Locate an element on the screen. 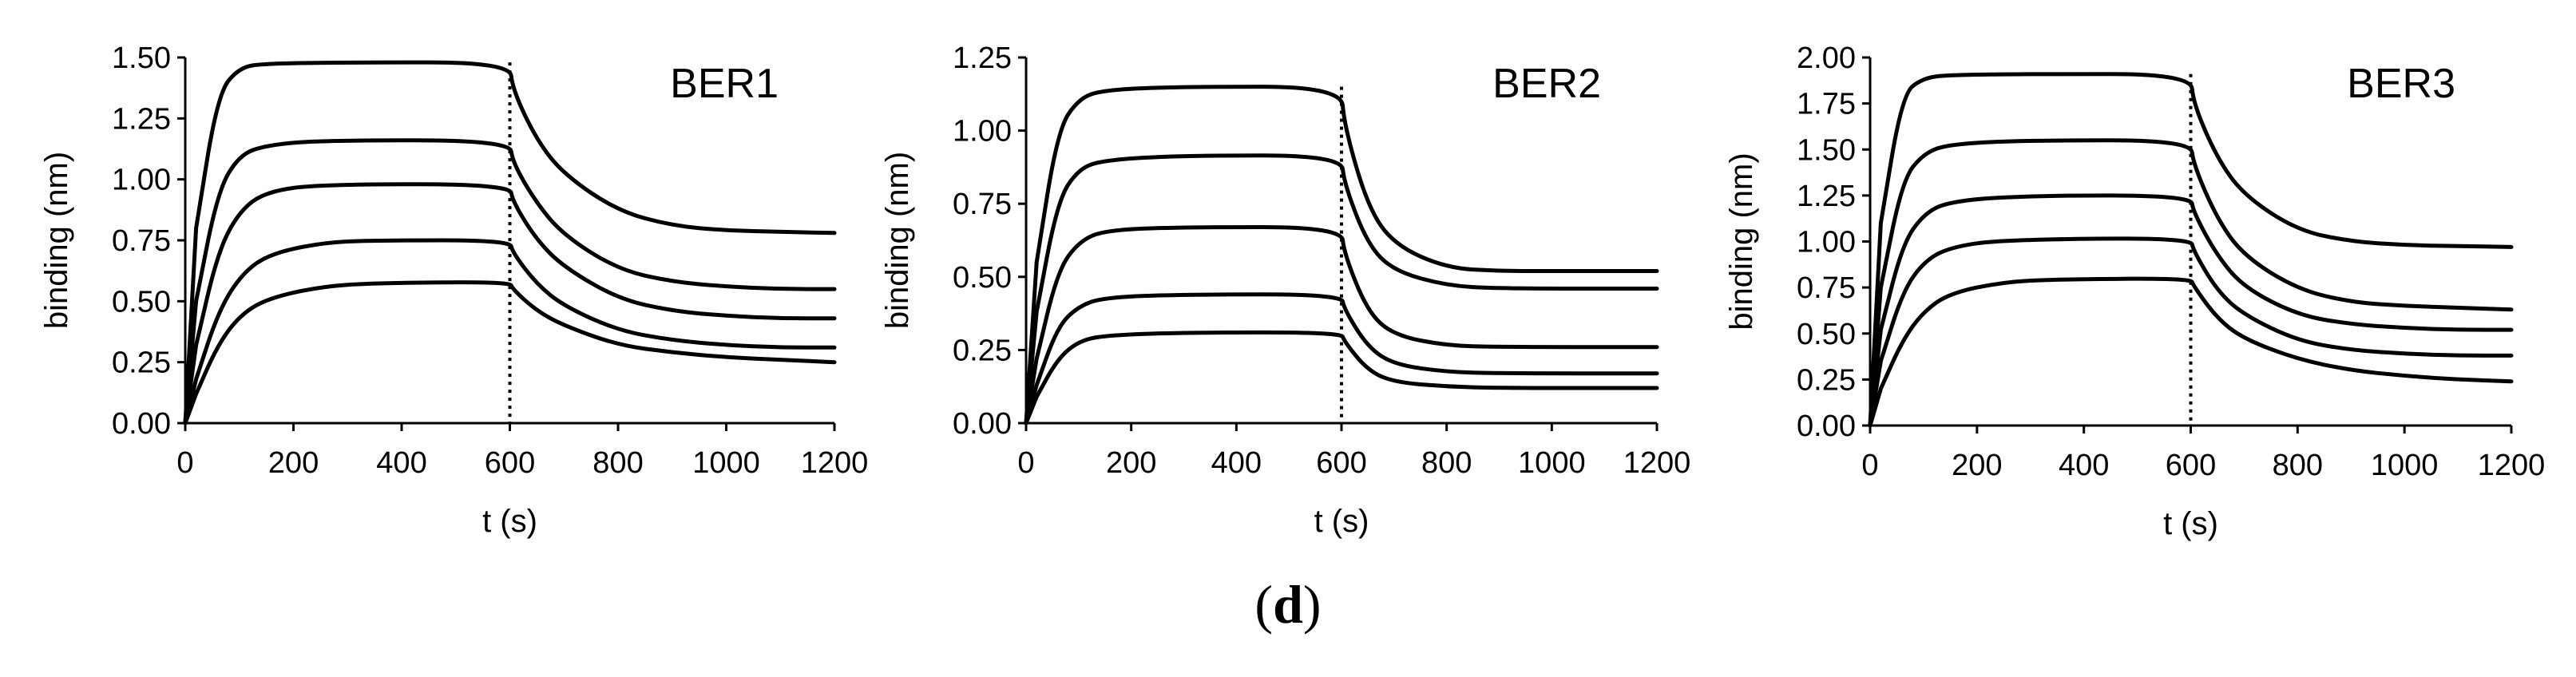 Image resolution: width=2576 pixels, height=677 pixels. figure-label-letter: d is located at coordinates (1288, 604).